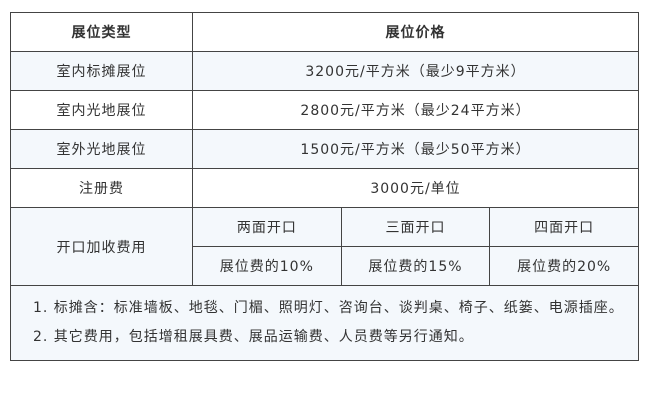  I want to click on row-price: 1500元/平方米（最少50平方米）, so click(415, 149).